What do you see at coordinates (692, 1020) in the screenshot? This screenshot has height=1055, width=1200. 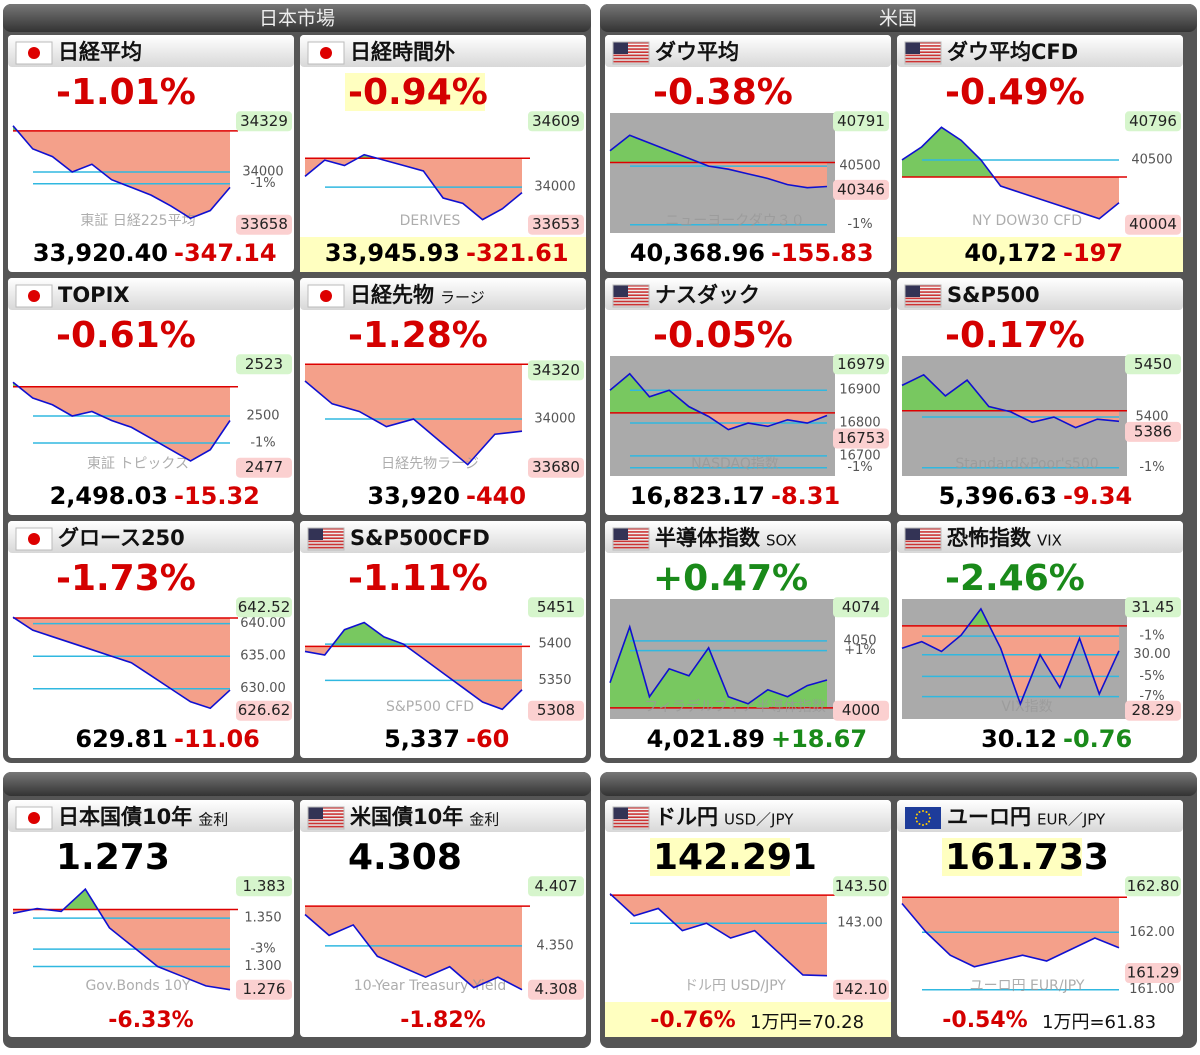 I see `change-percent: -0.76%` at bounding box center [692, 1020].